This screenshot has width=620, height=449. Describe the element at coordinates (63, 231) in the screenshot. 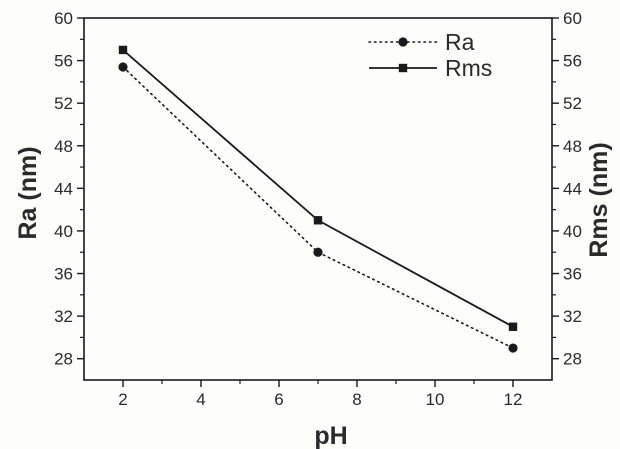

I see `y-tick-label-left: 40` at that location.